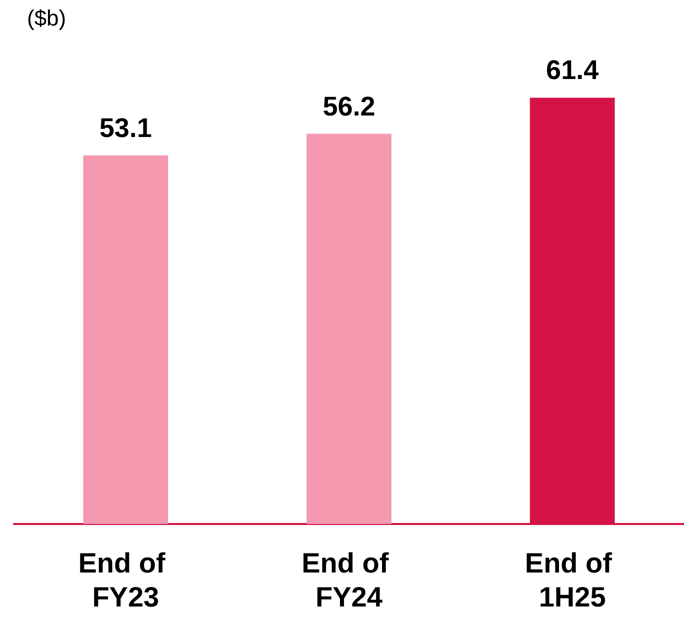  I want to click on data-label: 56.2, so click(349, 106).